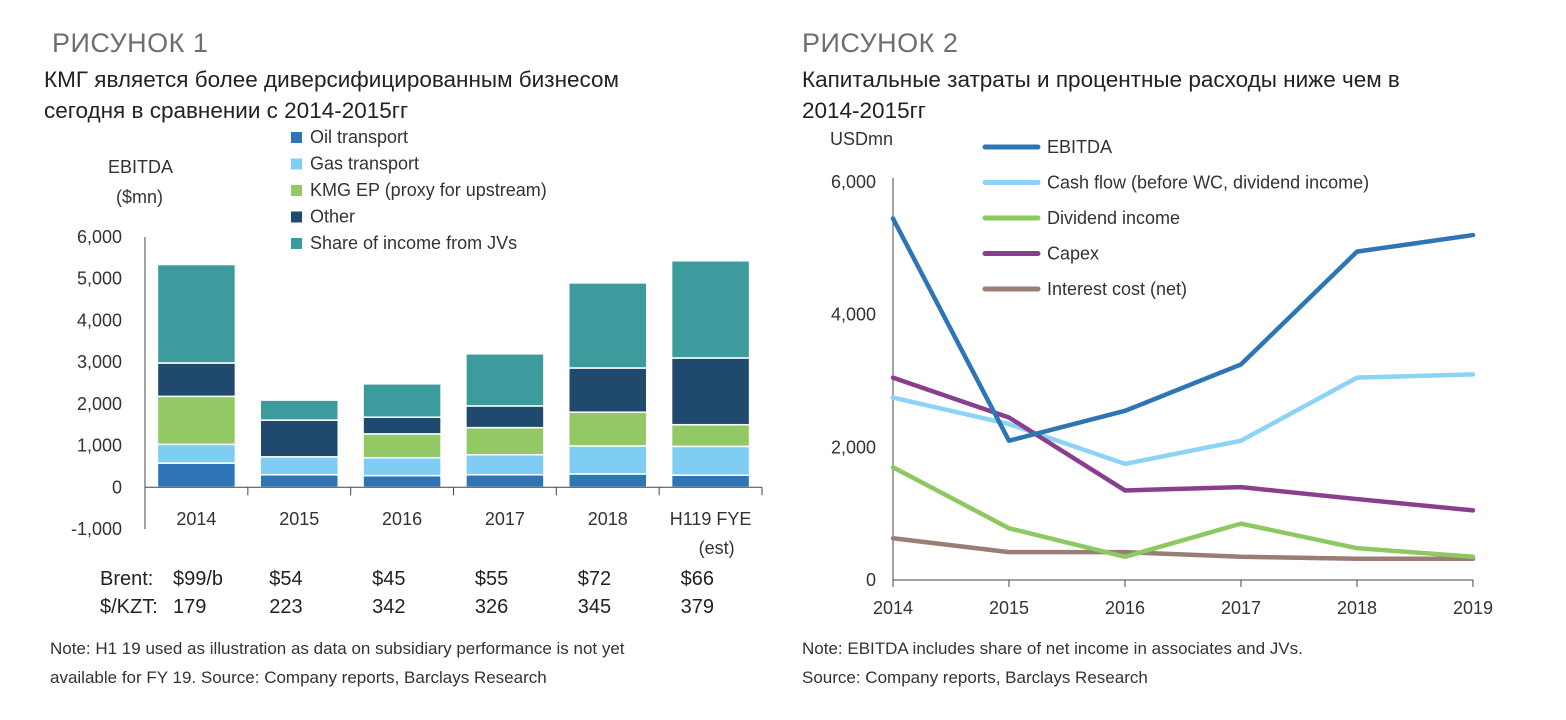 The width and height of the screenshot is (1566, 720). Describe the element at coordinates (1125, 608) in the screenshot. I see `chart2-x-tick-label: 2016` at that location.